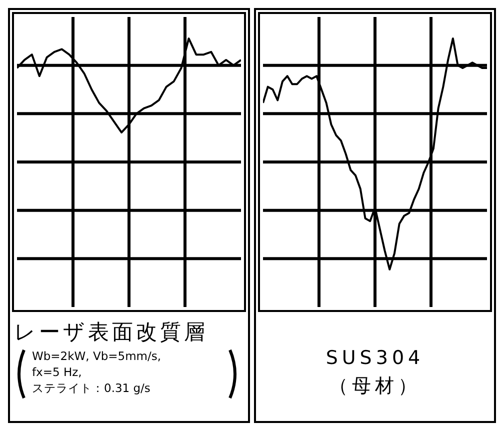 This screenshot has height=431, width=504. Describe the element at coordinates (111, 332) in the screenshot. I see `text: レーザ表面改質層` at that location.